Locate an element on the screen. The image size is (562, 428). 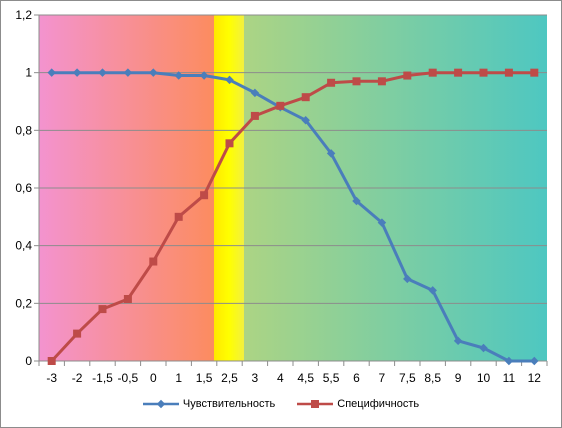
y-tick-label: 1 is located at coordinates (28, 73).